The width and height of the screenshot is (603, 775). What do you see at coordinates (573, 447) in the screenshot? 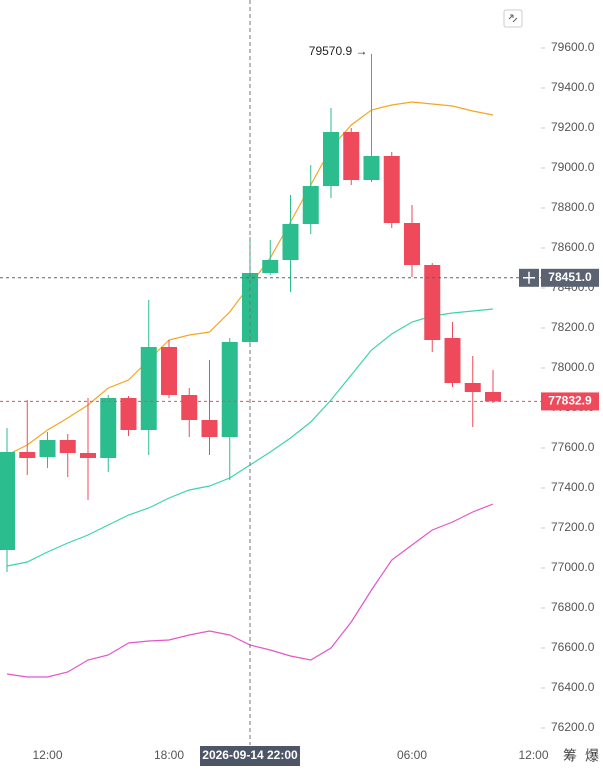
I see `y-tick-label: 77600.0` at bounding box center [573, 447].